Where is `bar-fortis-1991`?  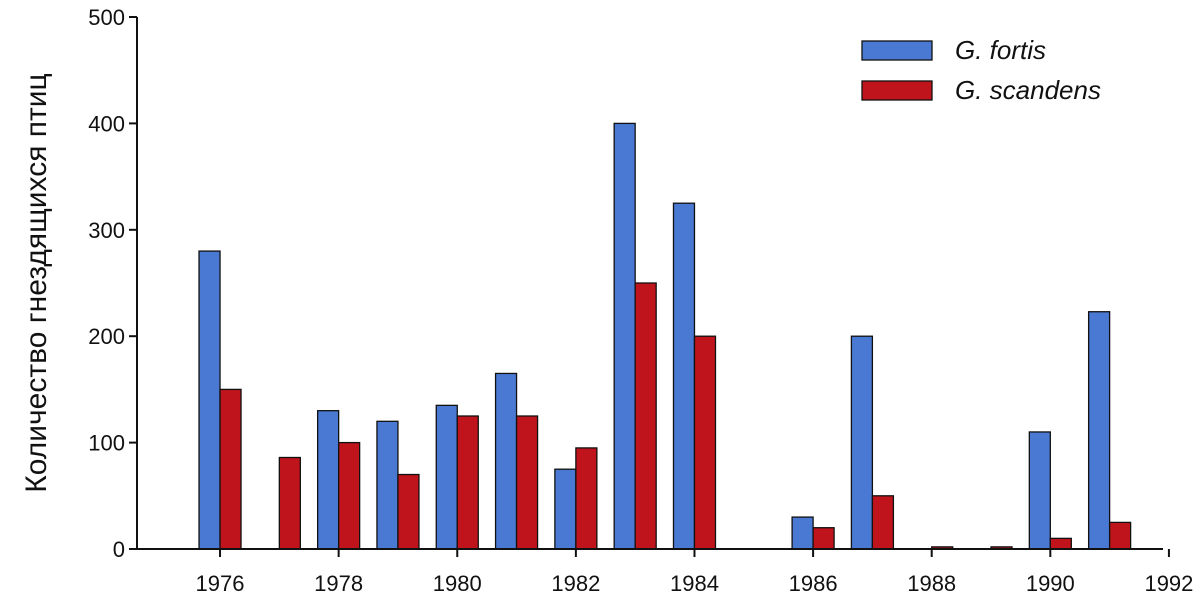
bar-fortis-1991 is located at coordinates (1099, 430).